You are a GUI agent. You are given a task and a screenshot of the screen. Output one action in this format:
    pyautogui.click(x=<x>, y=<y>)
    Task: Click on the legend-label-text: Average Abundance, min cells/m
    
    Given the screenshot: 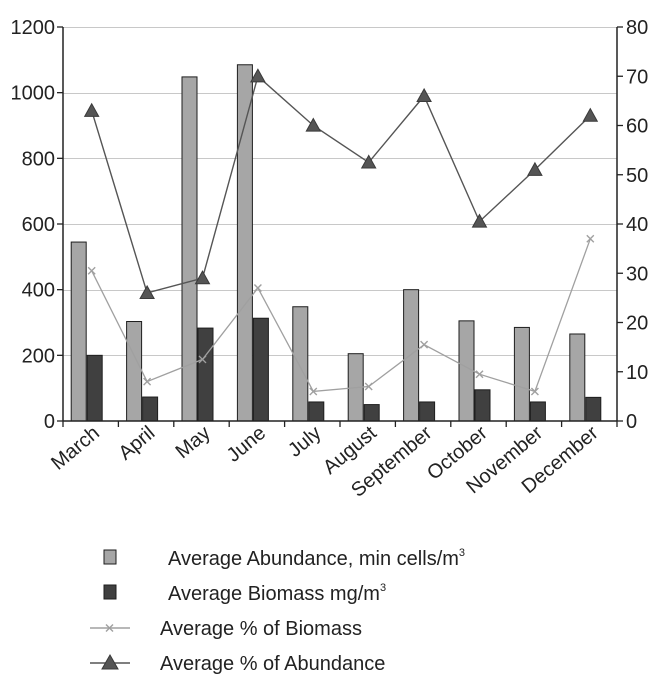 What is the action you would take?
    pyautogui.click(x=313, y=559)
    